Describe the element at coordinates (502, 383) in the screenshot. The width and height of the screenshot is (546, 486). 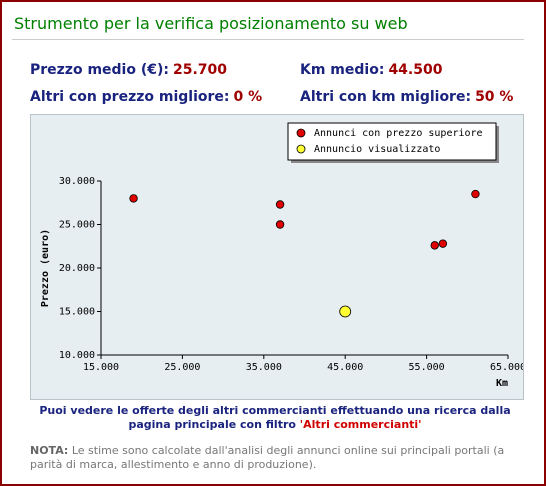
I see `x-axis-label: Km` at that location.